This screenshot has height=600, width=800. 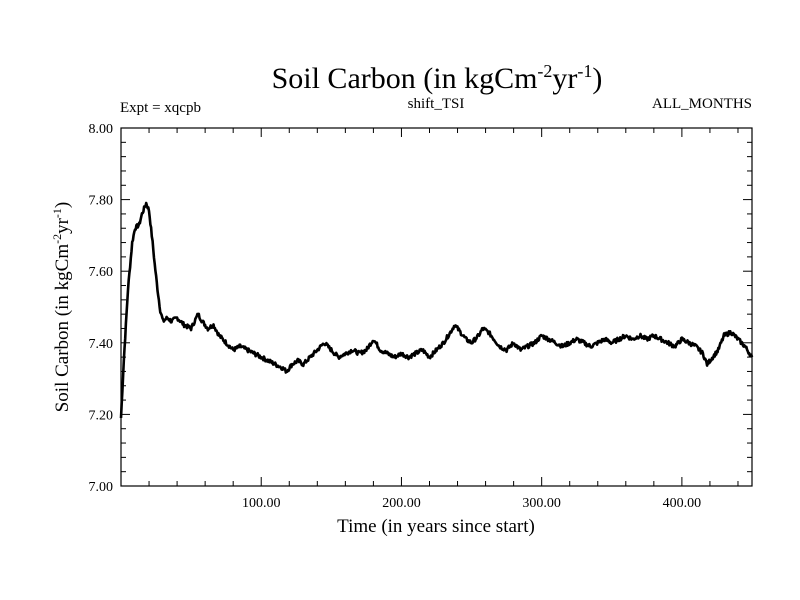 What do you see at coordinates (702, 104) in the screenshot?
I see `subtitle-months: ALL_MONTHS` at bounding box center [702, 104].